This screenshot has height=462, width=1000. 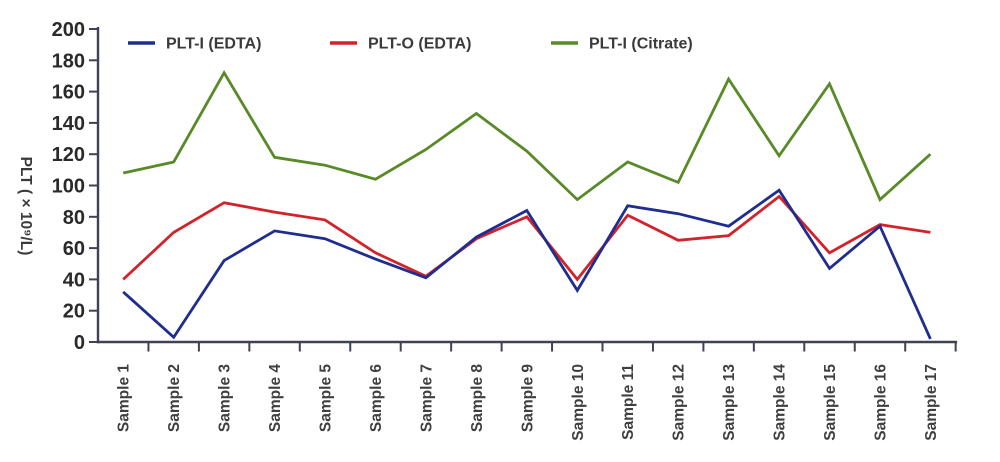 What do you see at coordinates (68, 155) in the screenshot?
I see `y-tick-label: 120` at bounding box center [68, 155].